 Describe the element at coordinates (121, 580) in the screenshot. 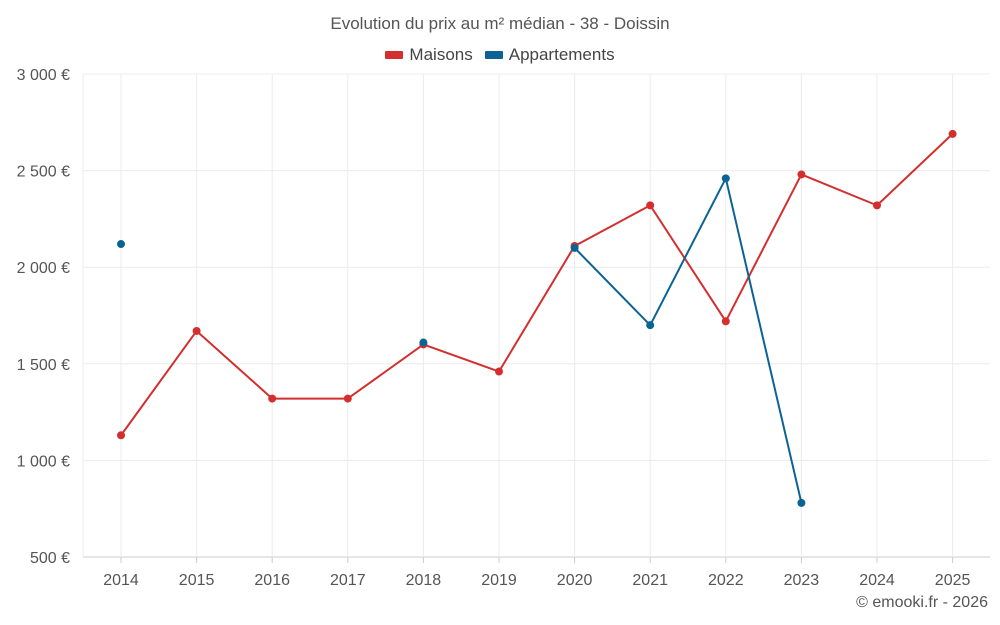

I see `x-tick-label: 2014` at that location.